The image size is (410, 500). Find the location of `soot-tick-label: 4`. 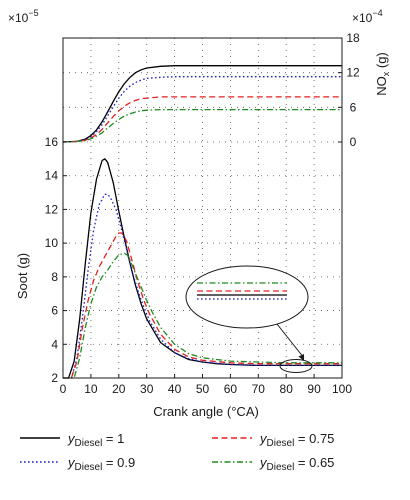

soot-tick-label: 4 is located at coordinates (54, 344).